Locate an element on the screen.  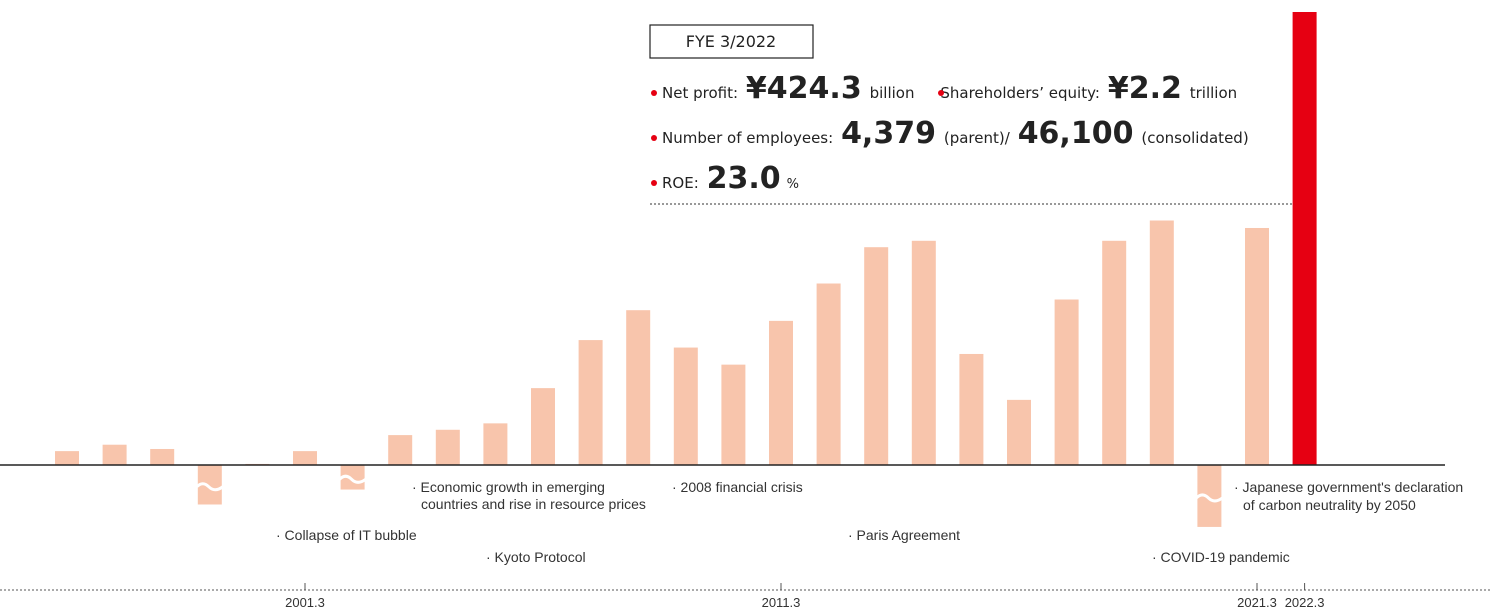
annotation: · COVID-19 pandemic is located at coordinates (1221, 557).